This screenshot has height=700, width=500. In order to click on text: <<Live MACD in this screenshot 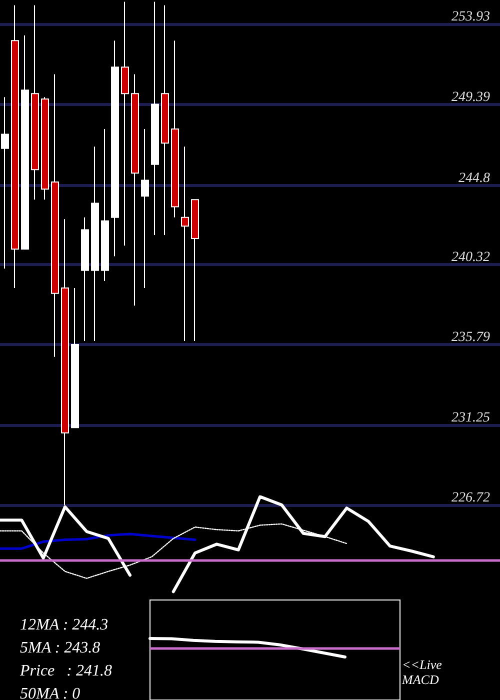, I will do `click(423, 672)`.